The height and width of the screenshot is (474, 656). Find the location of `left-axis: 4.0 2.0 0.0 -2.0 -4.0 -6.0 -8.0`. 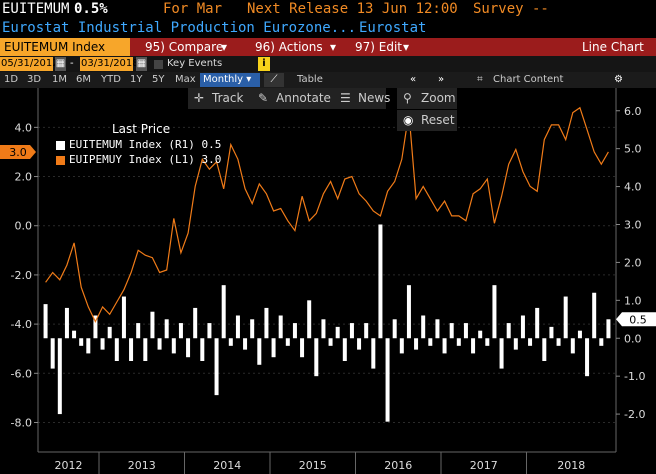

left-axis: 4.0 2.0 0.0 -2.0 -4.0 -6.0 -8.0 is located at coordinates (25, 270).